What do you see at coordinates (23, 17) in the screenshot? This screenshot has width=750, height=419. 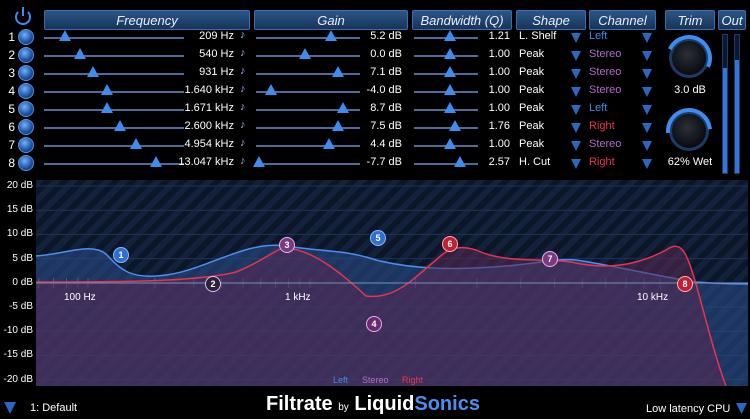 I see `power-icon` at bounding box center [23, 17].